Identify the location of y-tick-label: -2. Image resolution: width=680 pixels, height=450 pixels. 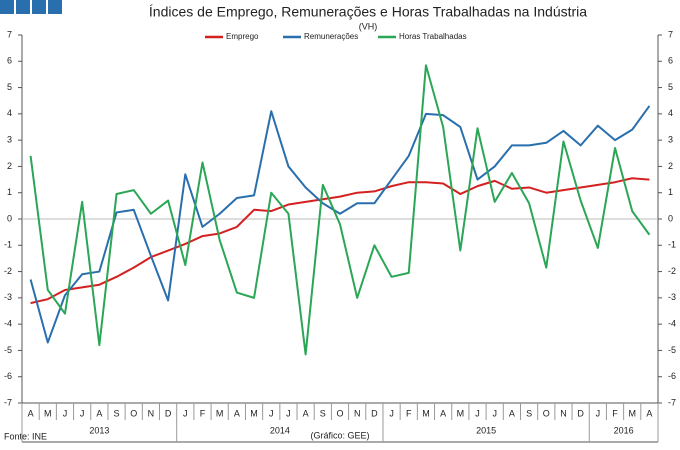
(8, 271).